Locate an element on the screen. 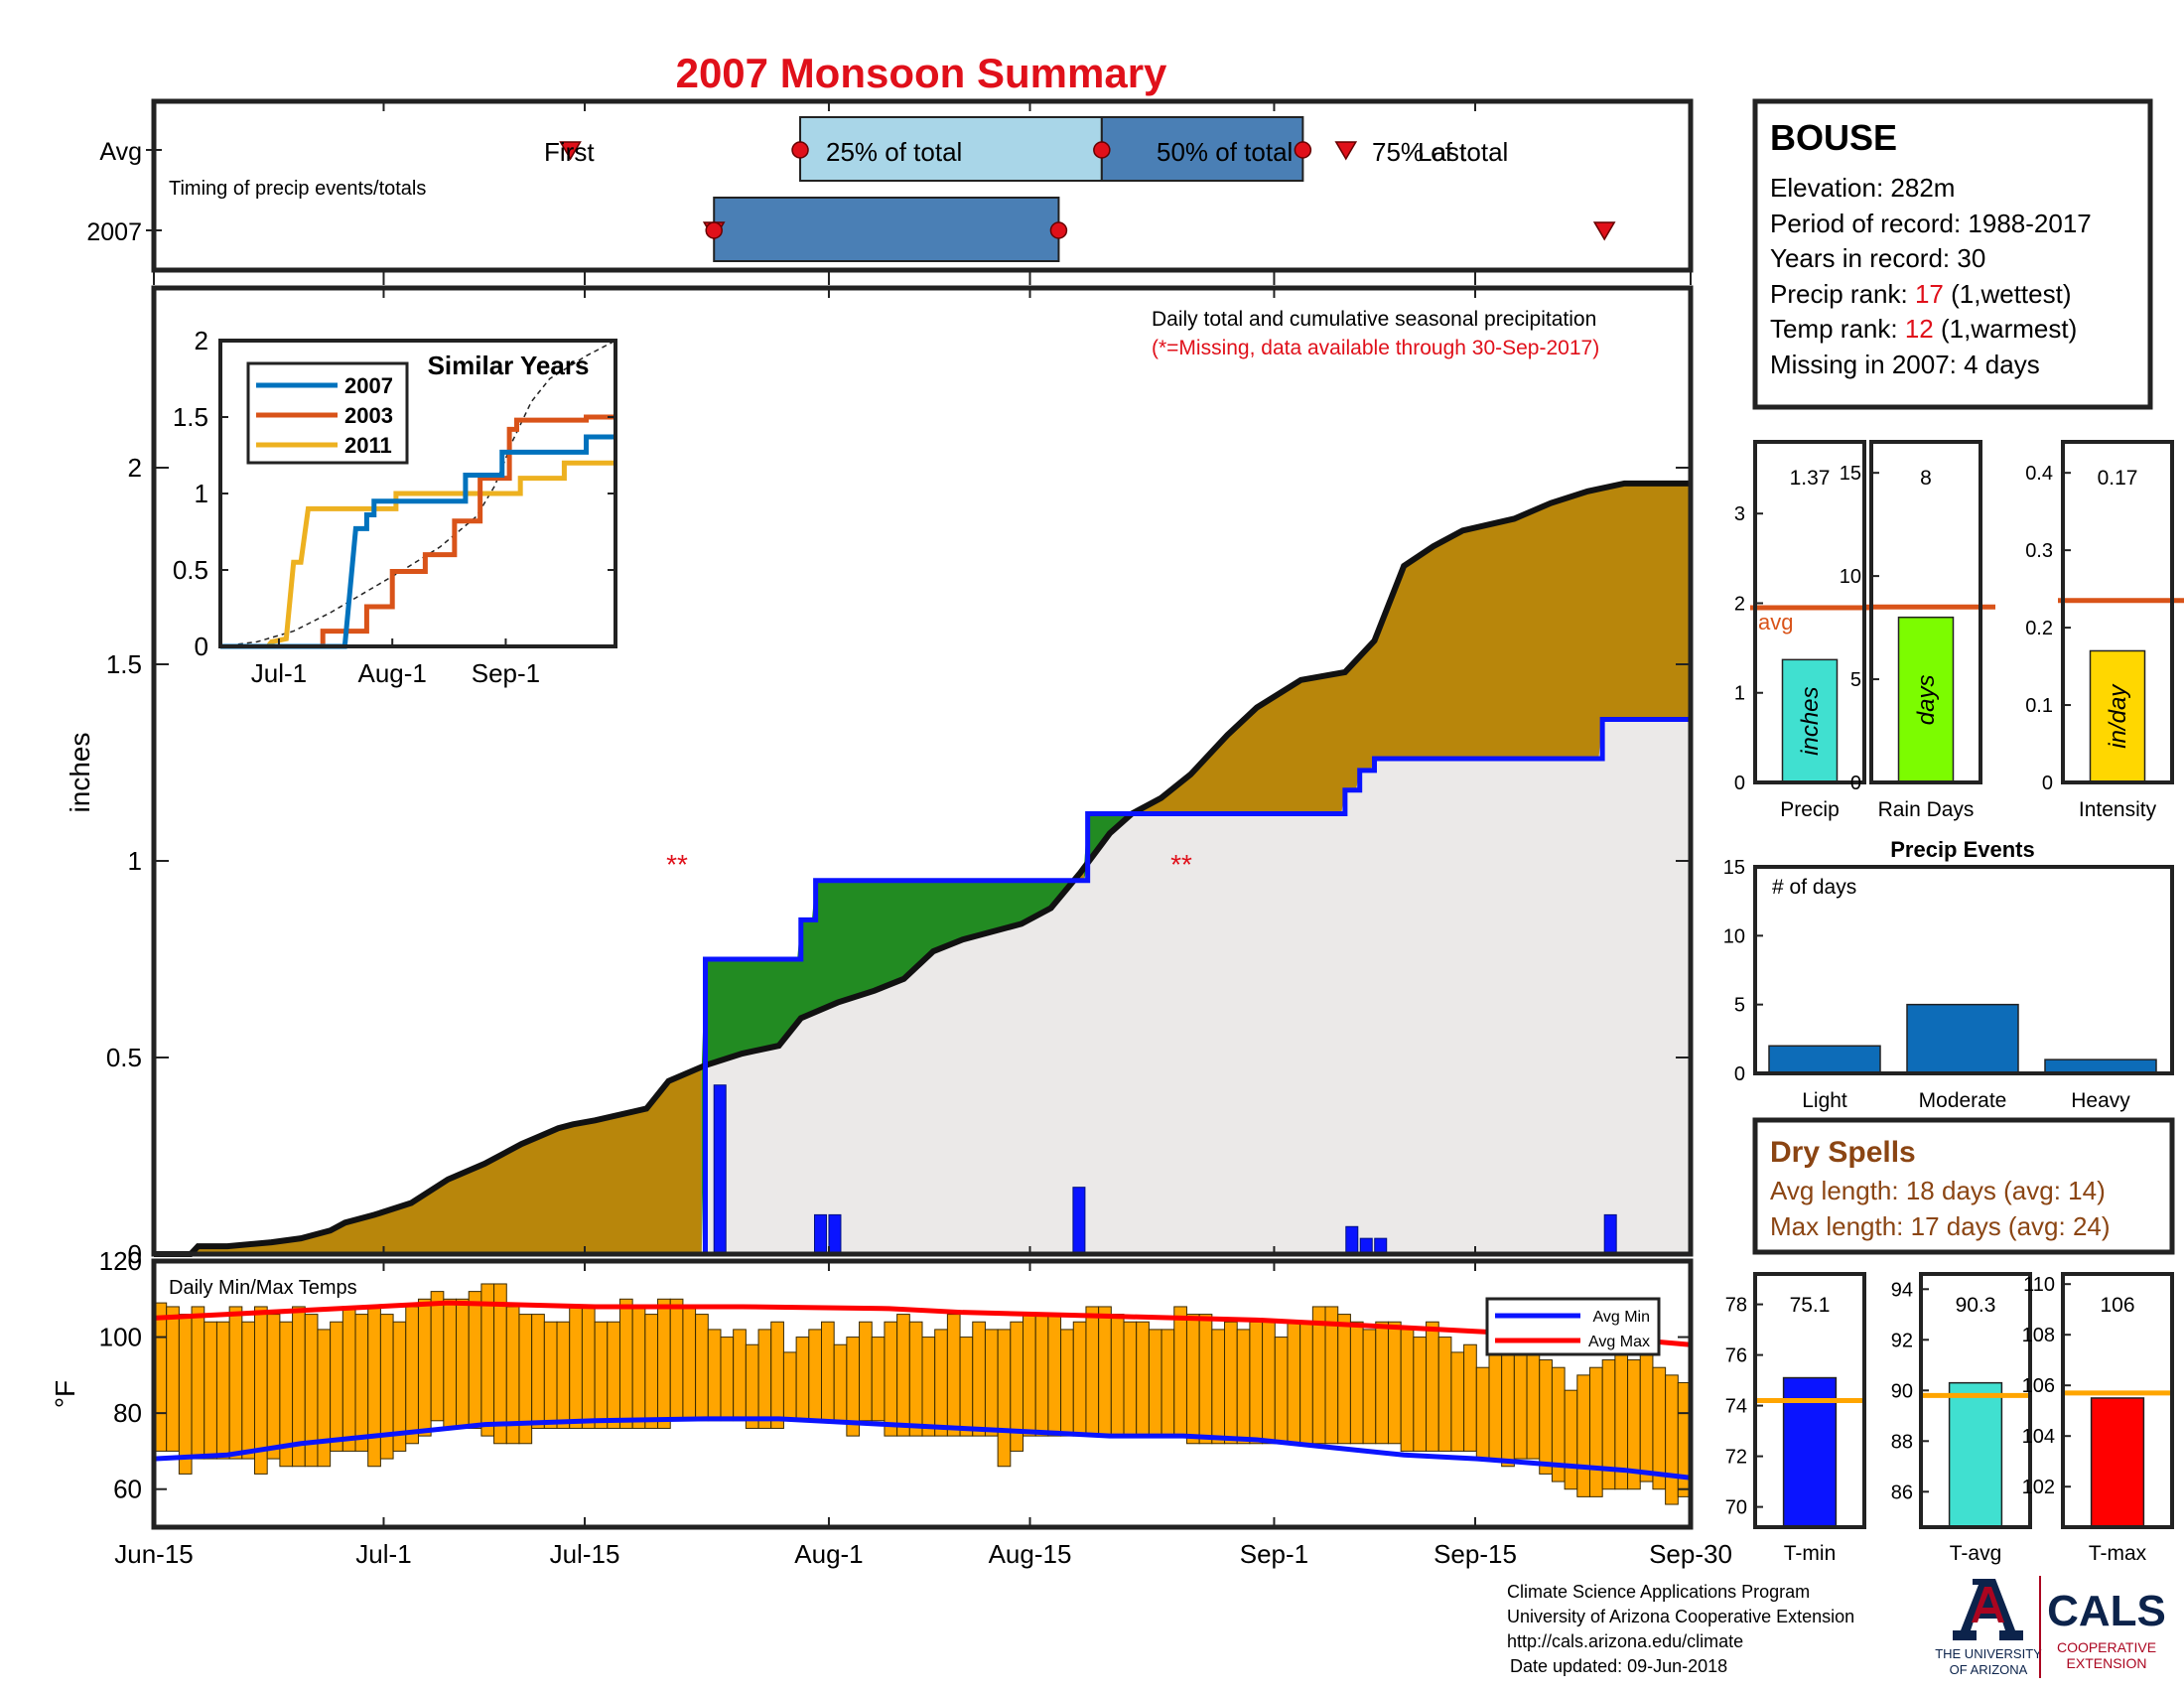 The height and width of the screenshot is (1693, 2184). mini-unit-label: inches is located at coordinates (1810, 720).